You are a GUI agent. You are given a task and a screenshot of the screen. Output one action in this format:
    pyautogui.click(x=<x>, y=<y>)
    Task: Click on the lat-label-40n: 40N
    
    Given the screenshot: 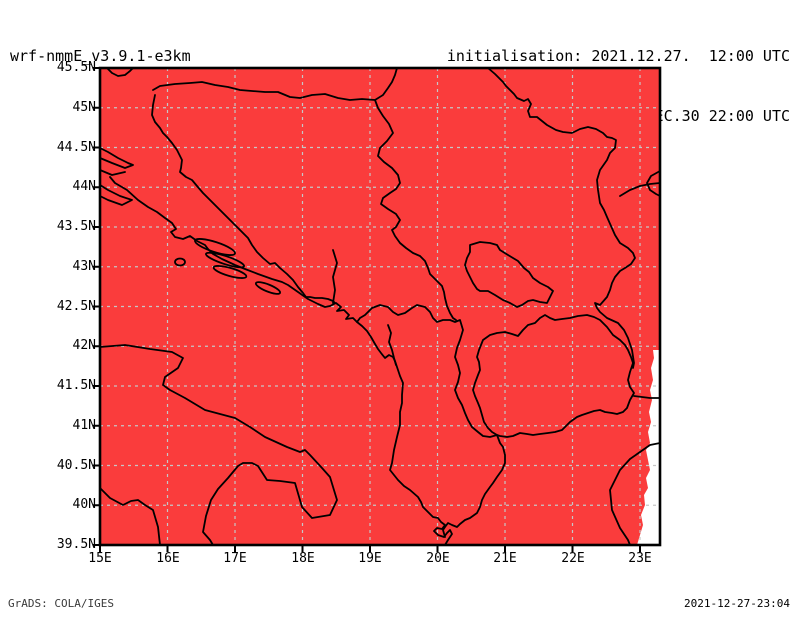 What is the action you would take?
    pyautogui.click(x=84, y=504)
    